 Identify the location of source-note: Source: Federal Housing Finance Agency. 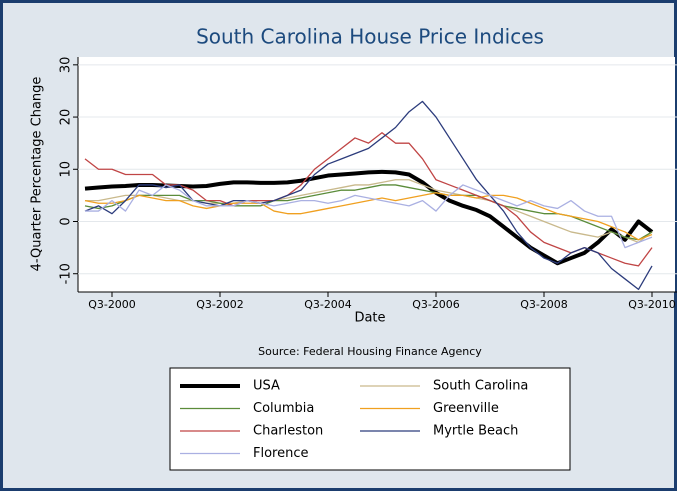
(370, 351).